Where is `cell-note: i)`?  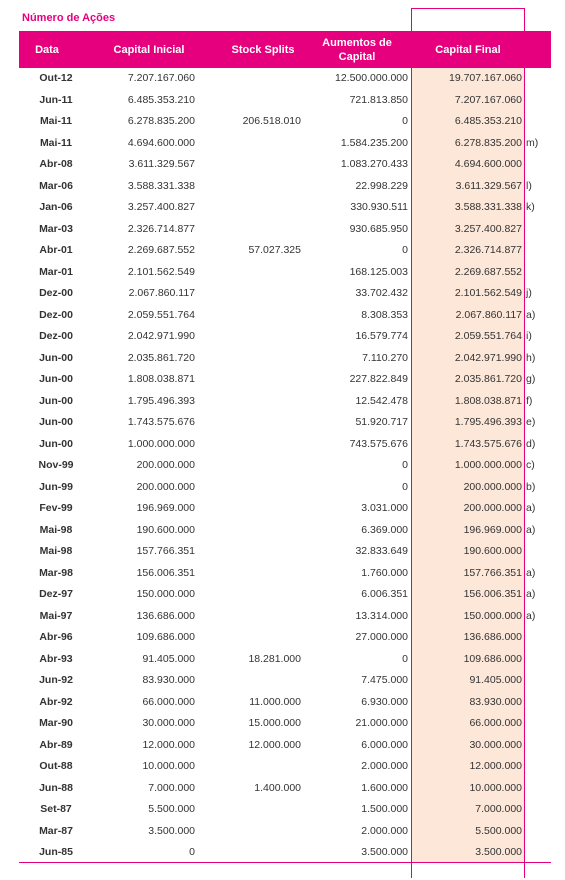
cell-note: i) is located at coordinates (529, 336).